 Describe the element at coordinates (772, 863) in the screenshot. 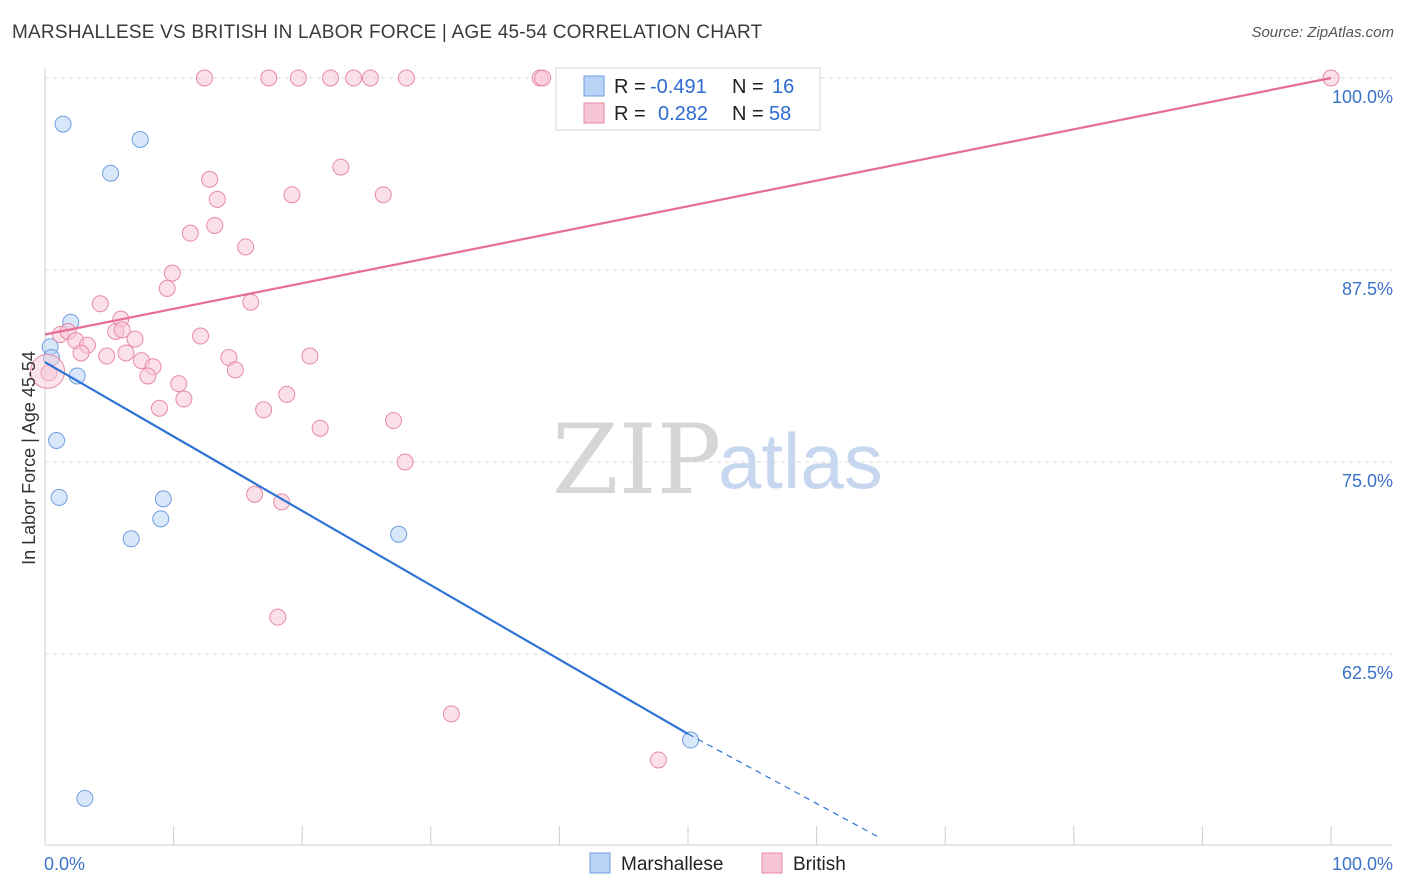

I see `bottom-legend-swatch-british` at that location.